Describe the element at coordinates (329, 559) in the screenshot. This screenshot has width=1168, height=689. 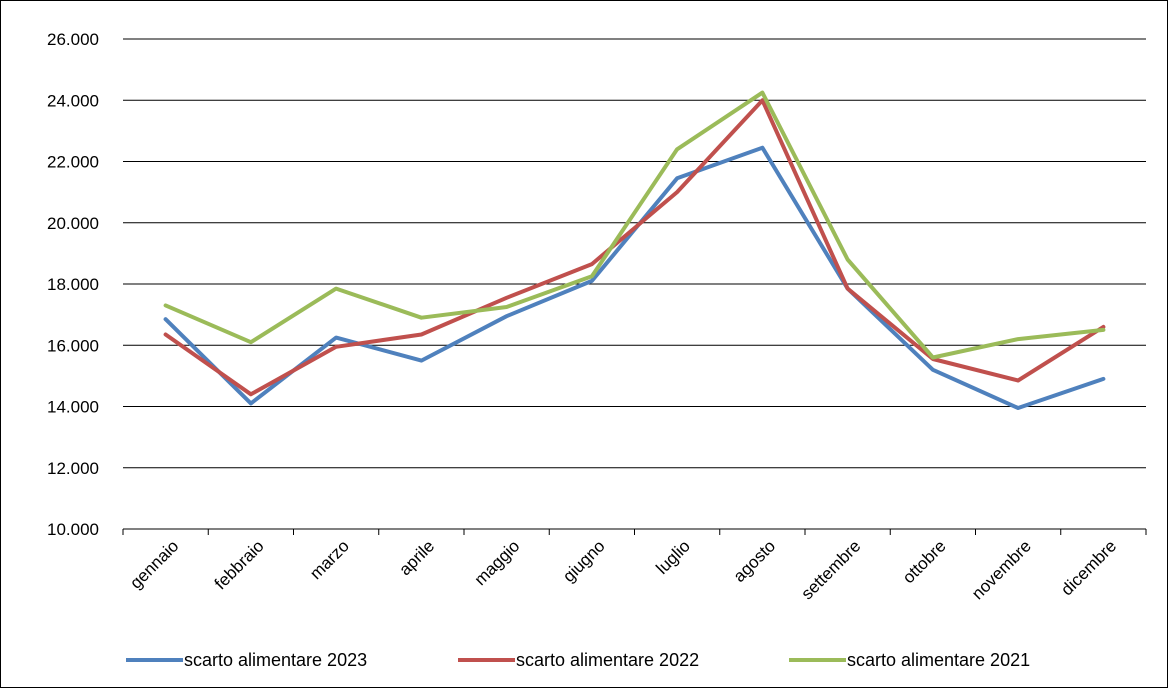
I see `x-tick-label: marzo` at that location.